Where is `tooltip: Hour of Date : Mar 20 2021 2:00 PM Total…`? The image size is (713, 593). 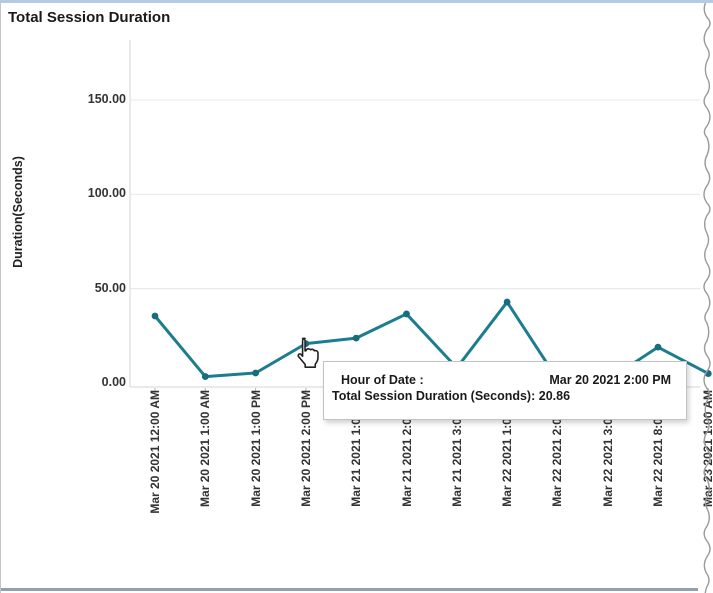 tooltip: Hour of Date : Mar 20 2021 2:00 PM Total… is located at coordinates (505, 390).